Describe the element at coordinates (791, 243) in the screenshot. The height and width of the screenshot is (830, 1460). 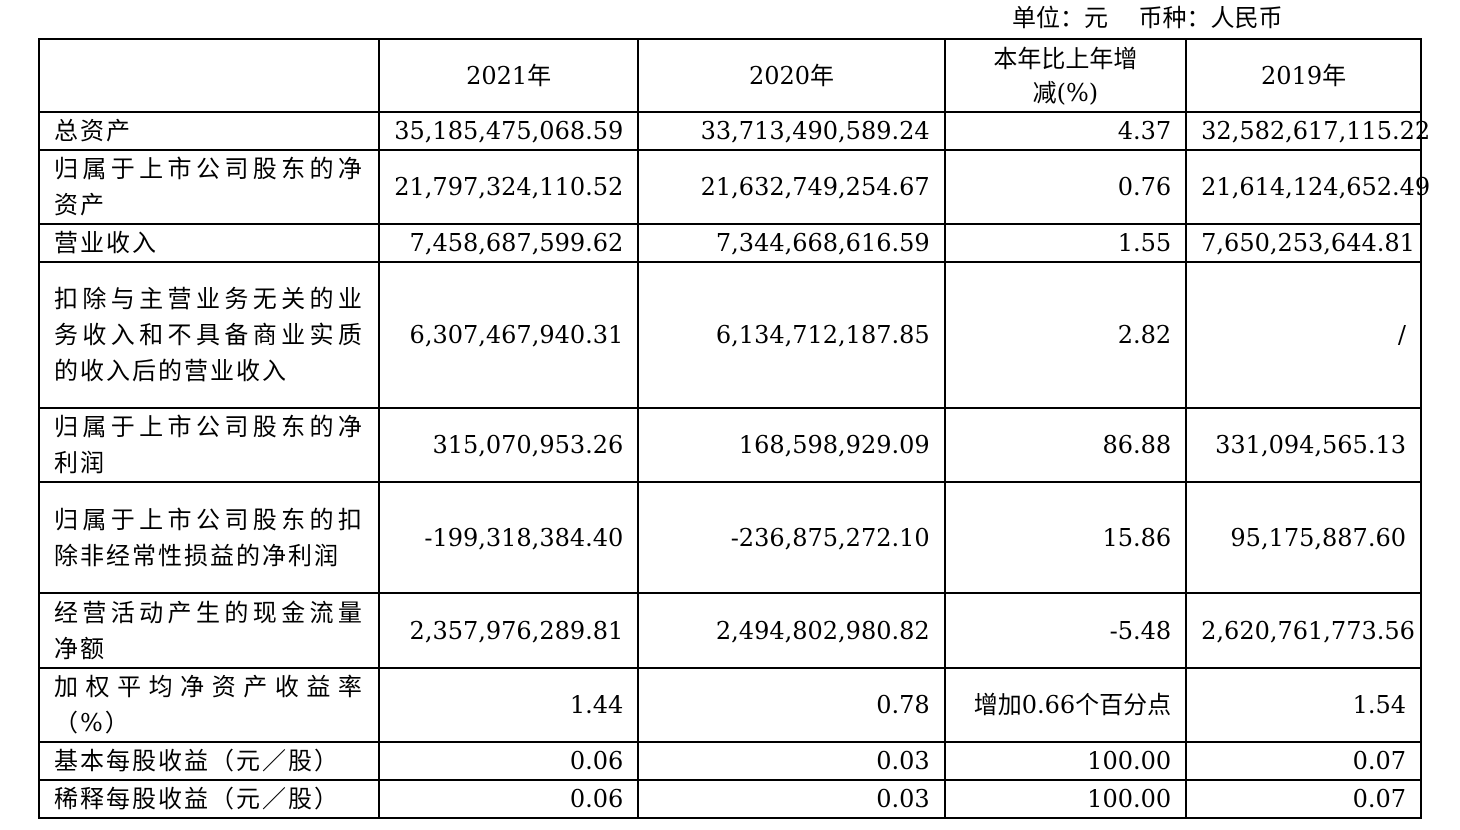
I see `cell-2020: 7,344,668,616.59` at that location.